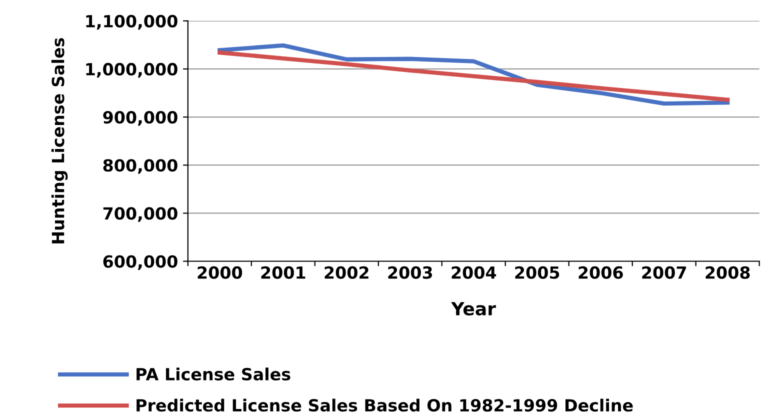 The image size is (767, 418). I want to click on y-tick-label: 600,000, so click(140, 262).